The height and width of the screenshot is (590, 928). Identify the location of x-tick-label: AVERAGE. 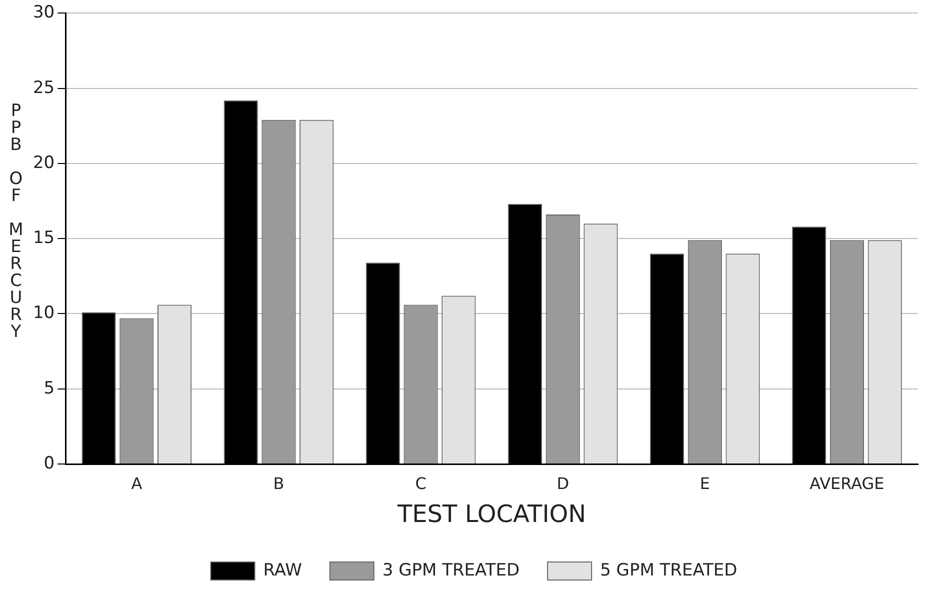
(847, 483).